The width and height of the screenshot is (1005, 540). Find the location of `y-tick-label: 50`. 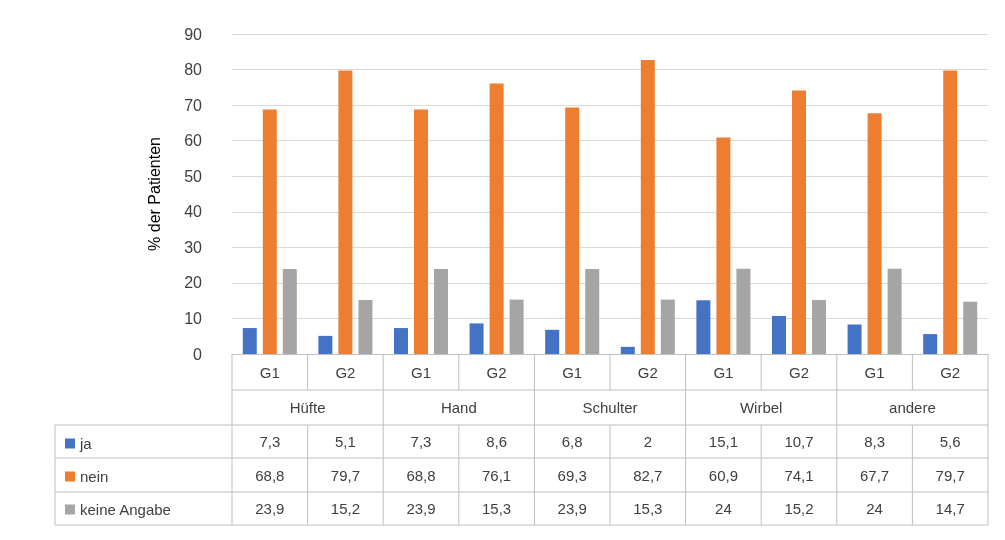

y-tick-label: 50 is located at coordinates (193, 176).